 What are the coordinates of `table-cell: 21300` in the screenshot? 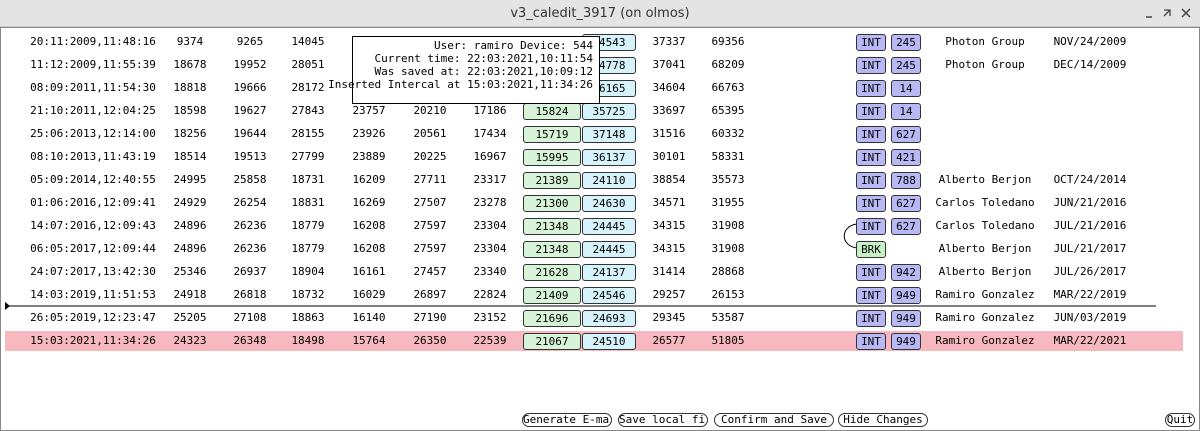 It's located at (552, 203).